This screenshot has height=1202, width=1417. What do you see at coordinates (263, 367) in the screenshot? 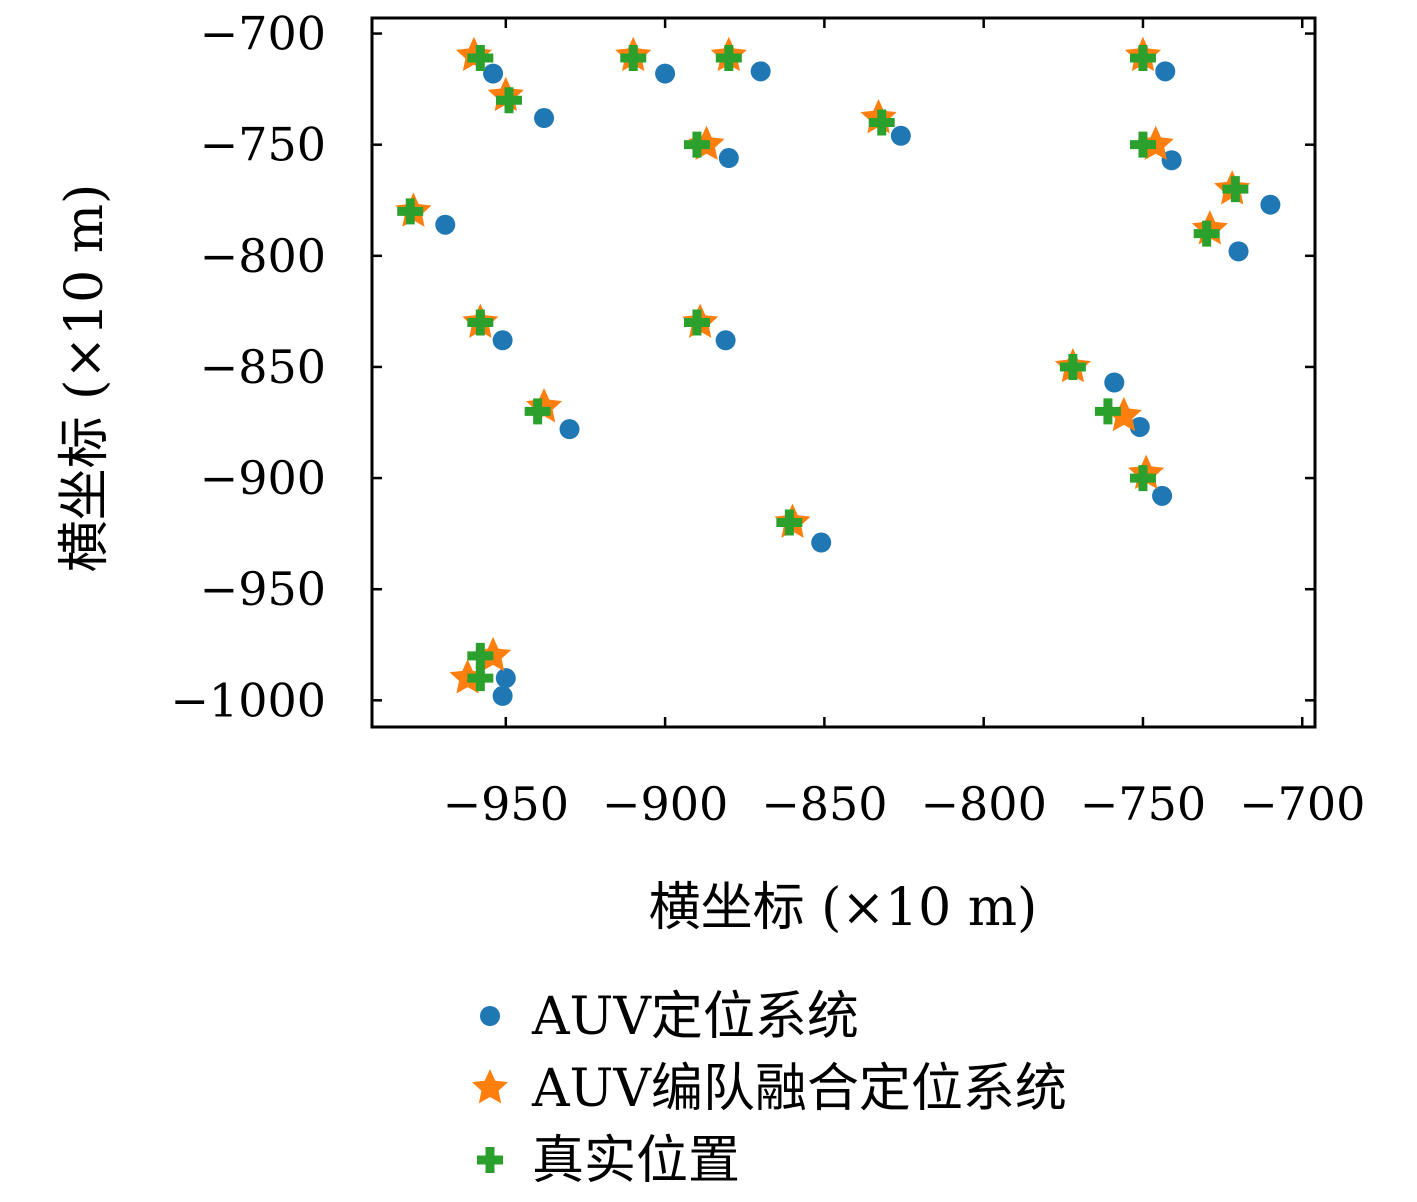
I see `y-tick-label: −850` at bounding box center [263, 367].